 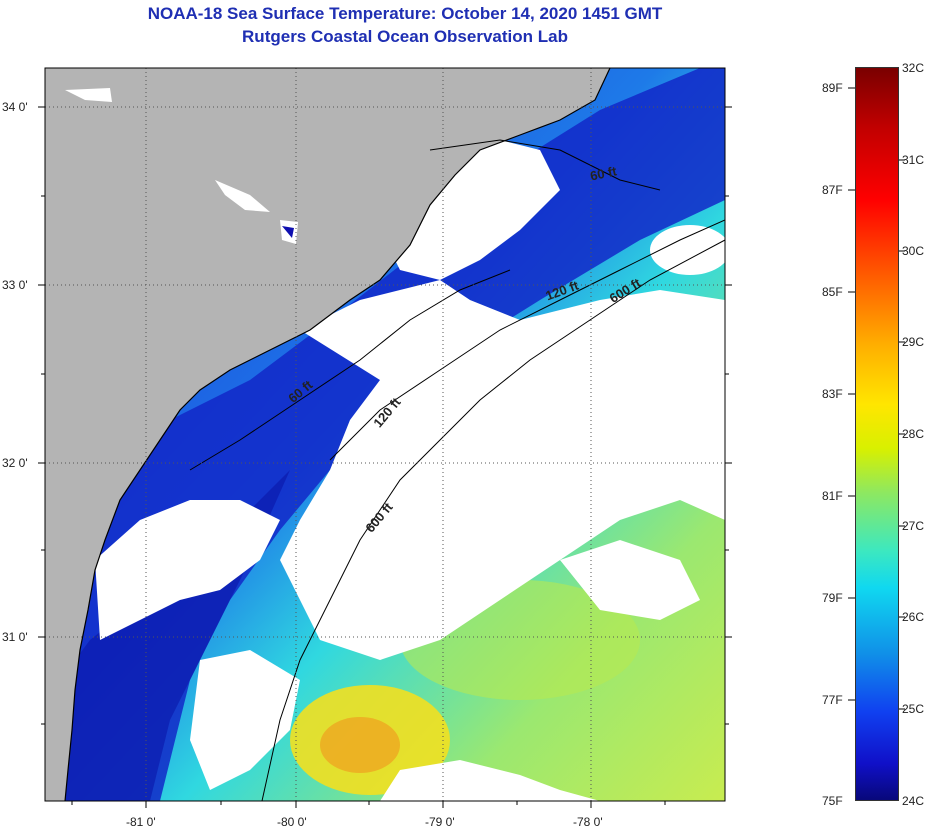 I want to click on colorbar-ticks, so click(x=876, y=398).